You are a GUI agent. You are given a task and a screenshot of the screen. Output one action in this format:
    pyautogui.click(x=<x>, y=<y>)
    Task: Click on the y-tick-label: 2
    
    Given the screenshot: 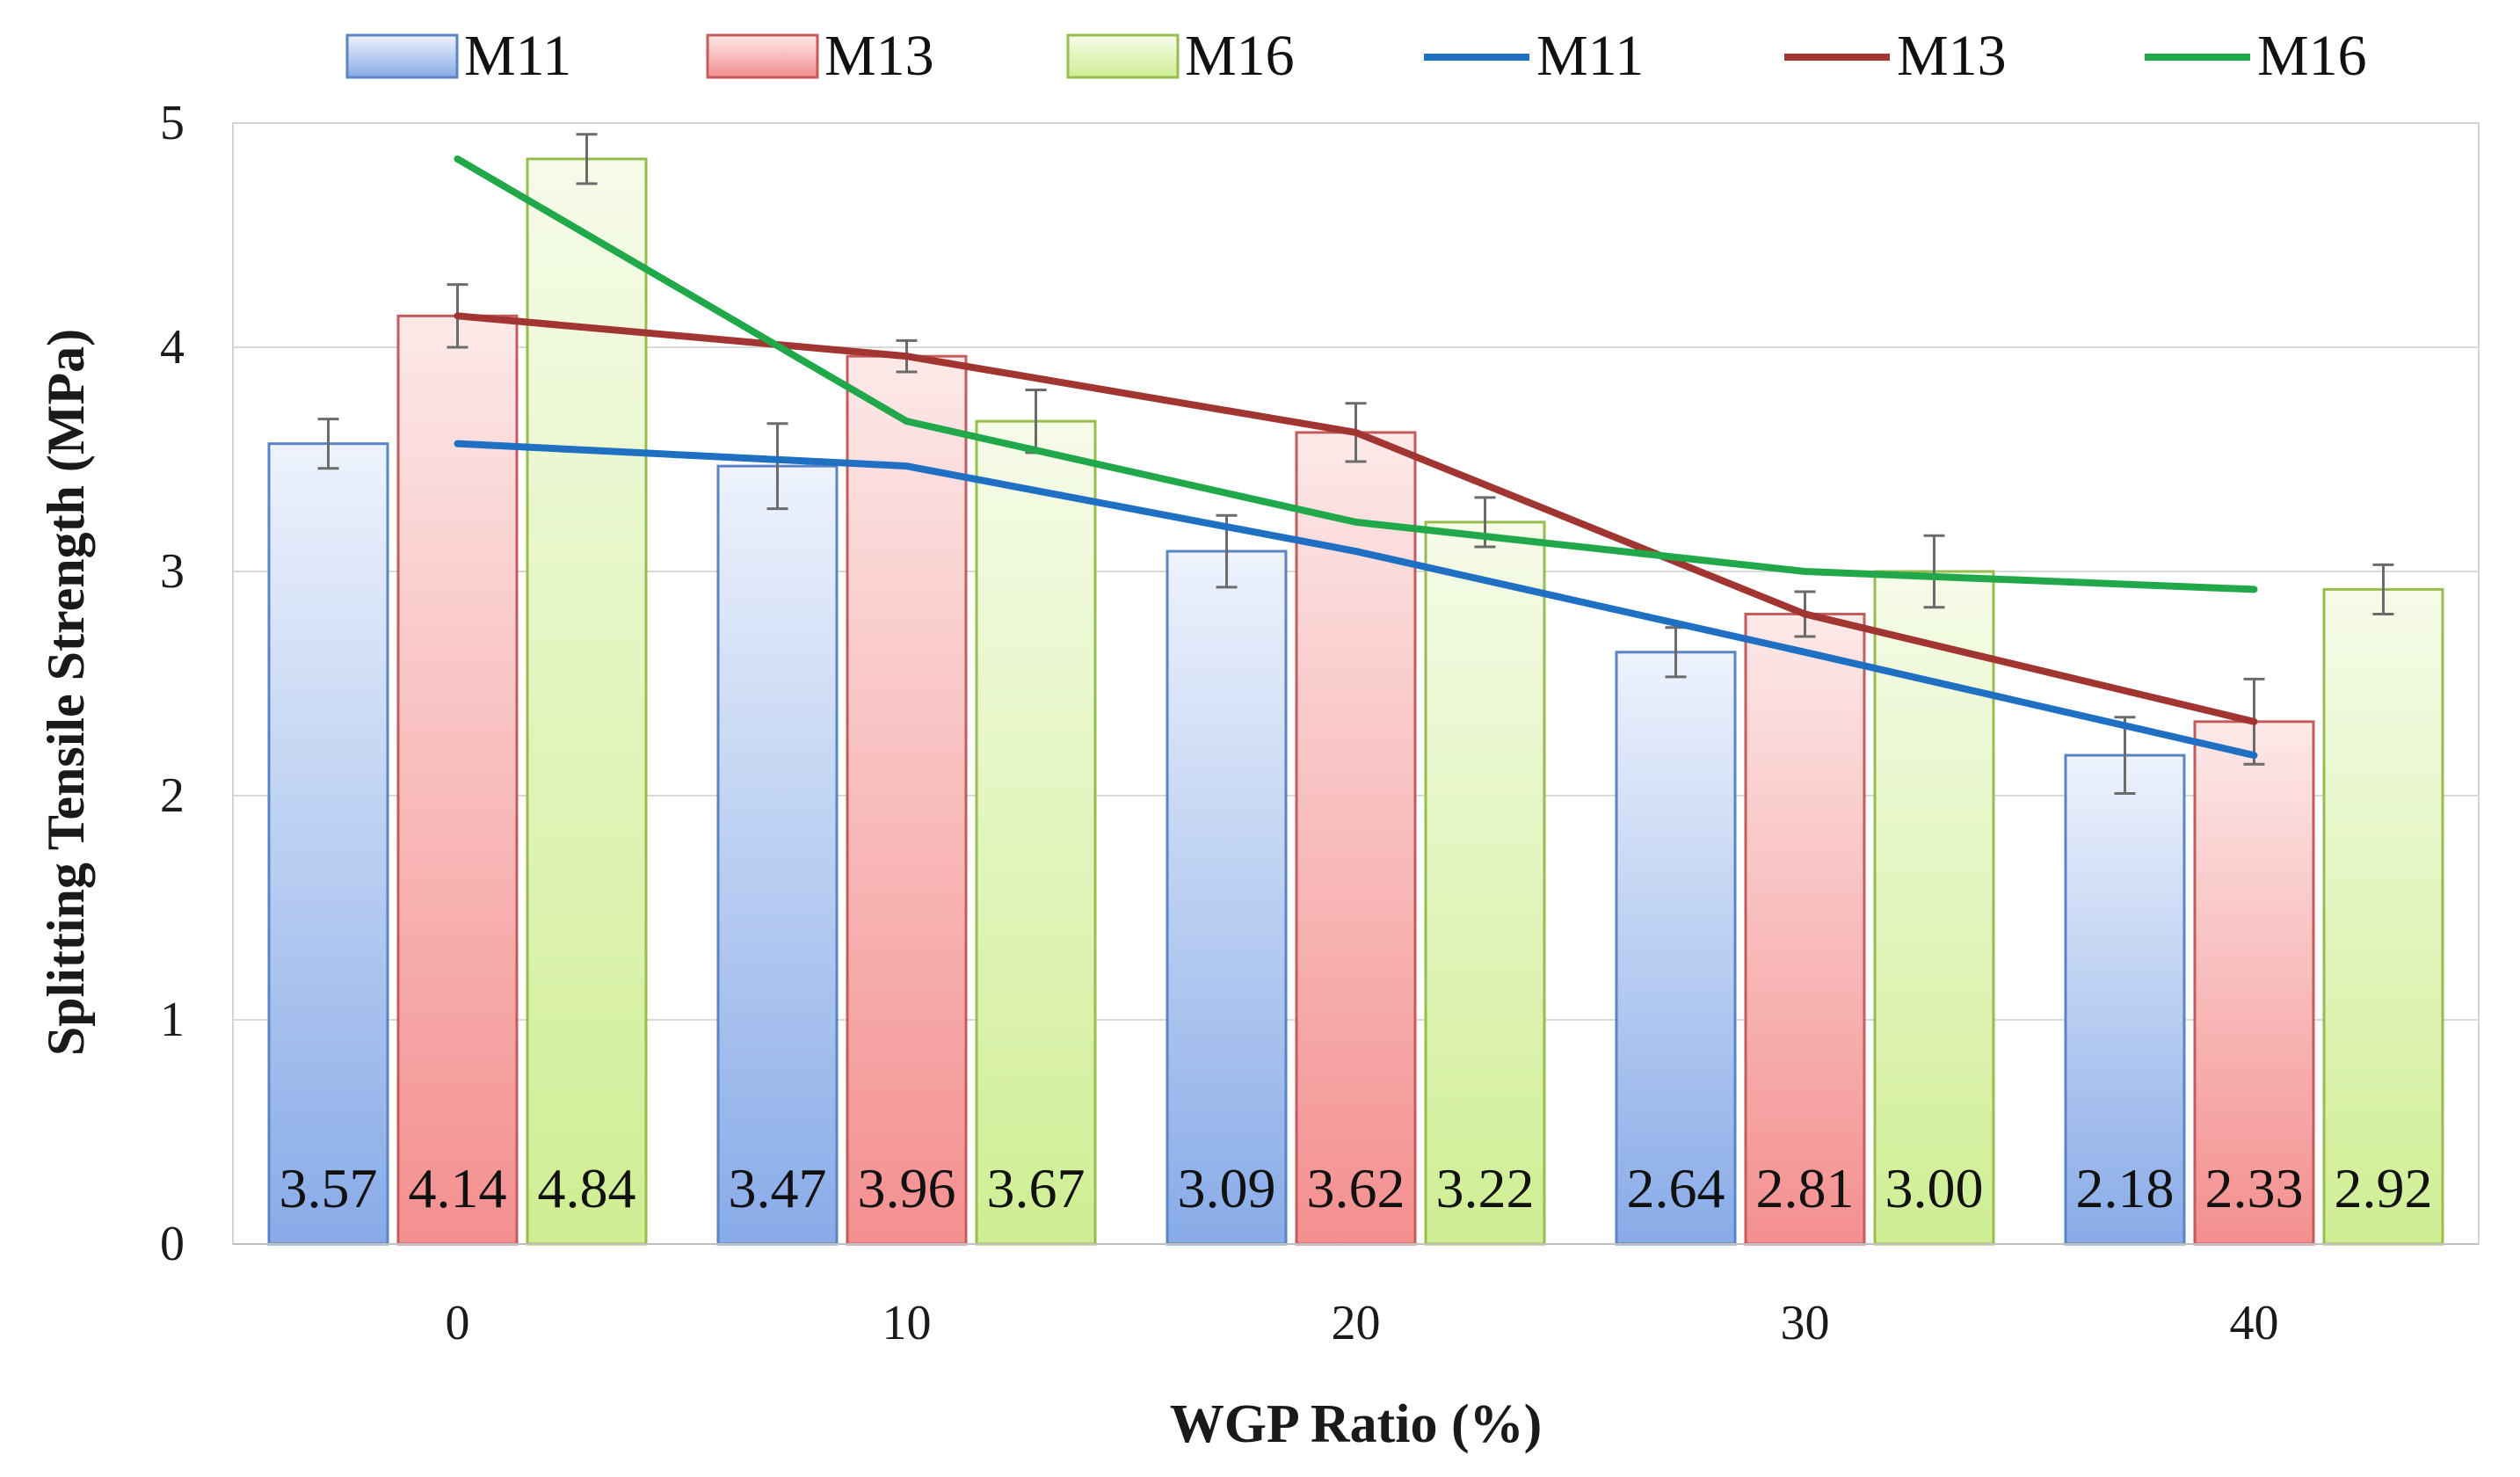 What is the action you would take?
    pyautogui.click(x=172, y=795)
    